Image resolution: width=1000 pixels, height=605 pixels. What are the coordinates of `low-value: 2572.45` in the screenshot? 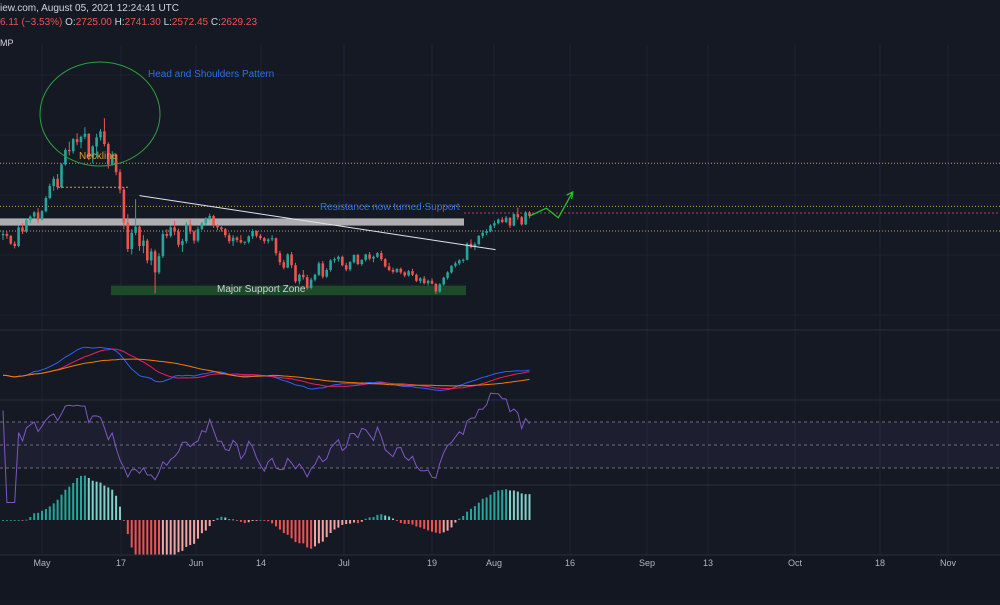 It's located at (190, 22).